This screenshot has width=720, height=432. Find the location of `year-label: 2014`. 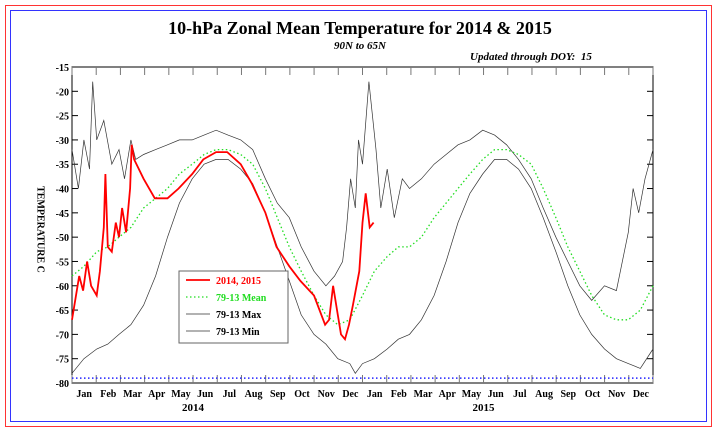

year-label: 2014 is located at coordinates (193, 408).